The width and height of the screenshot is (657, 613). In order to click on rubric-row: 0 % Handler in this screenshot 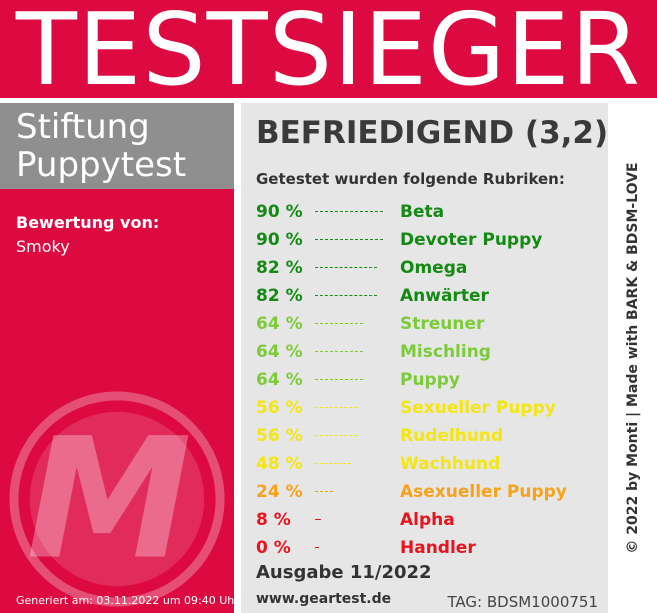, I will do `click(431, 548)`.